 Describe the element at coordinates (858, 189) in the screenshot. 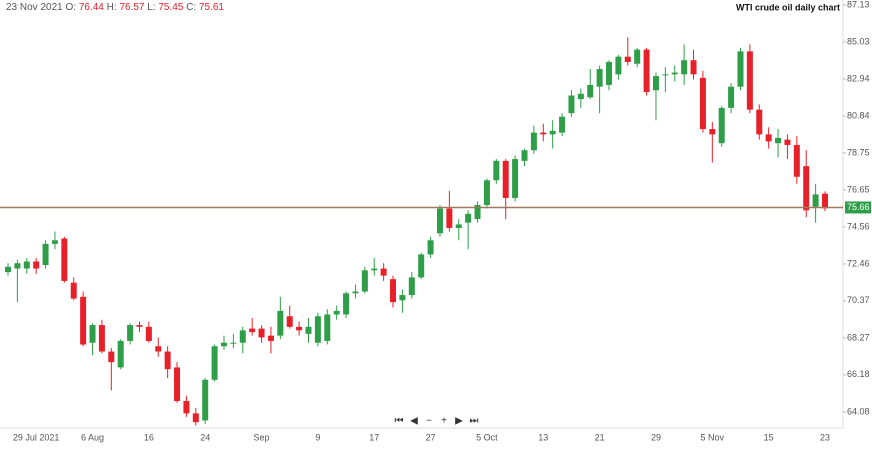

I see `y-tick-label: 76.65` at that location.